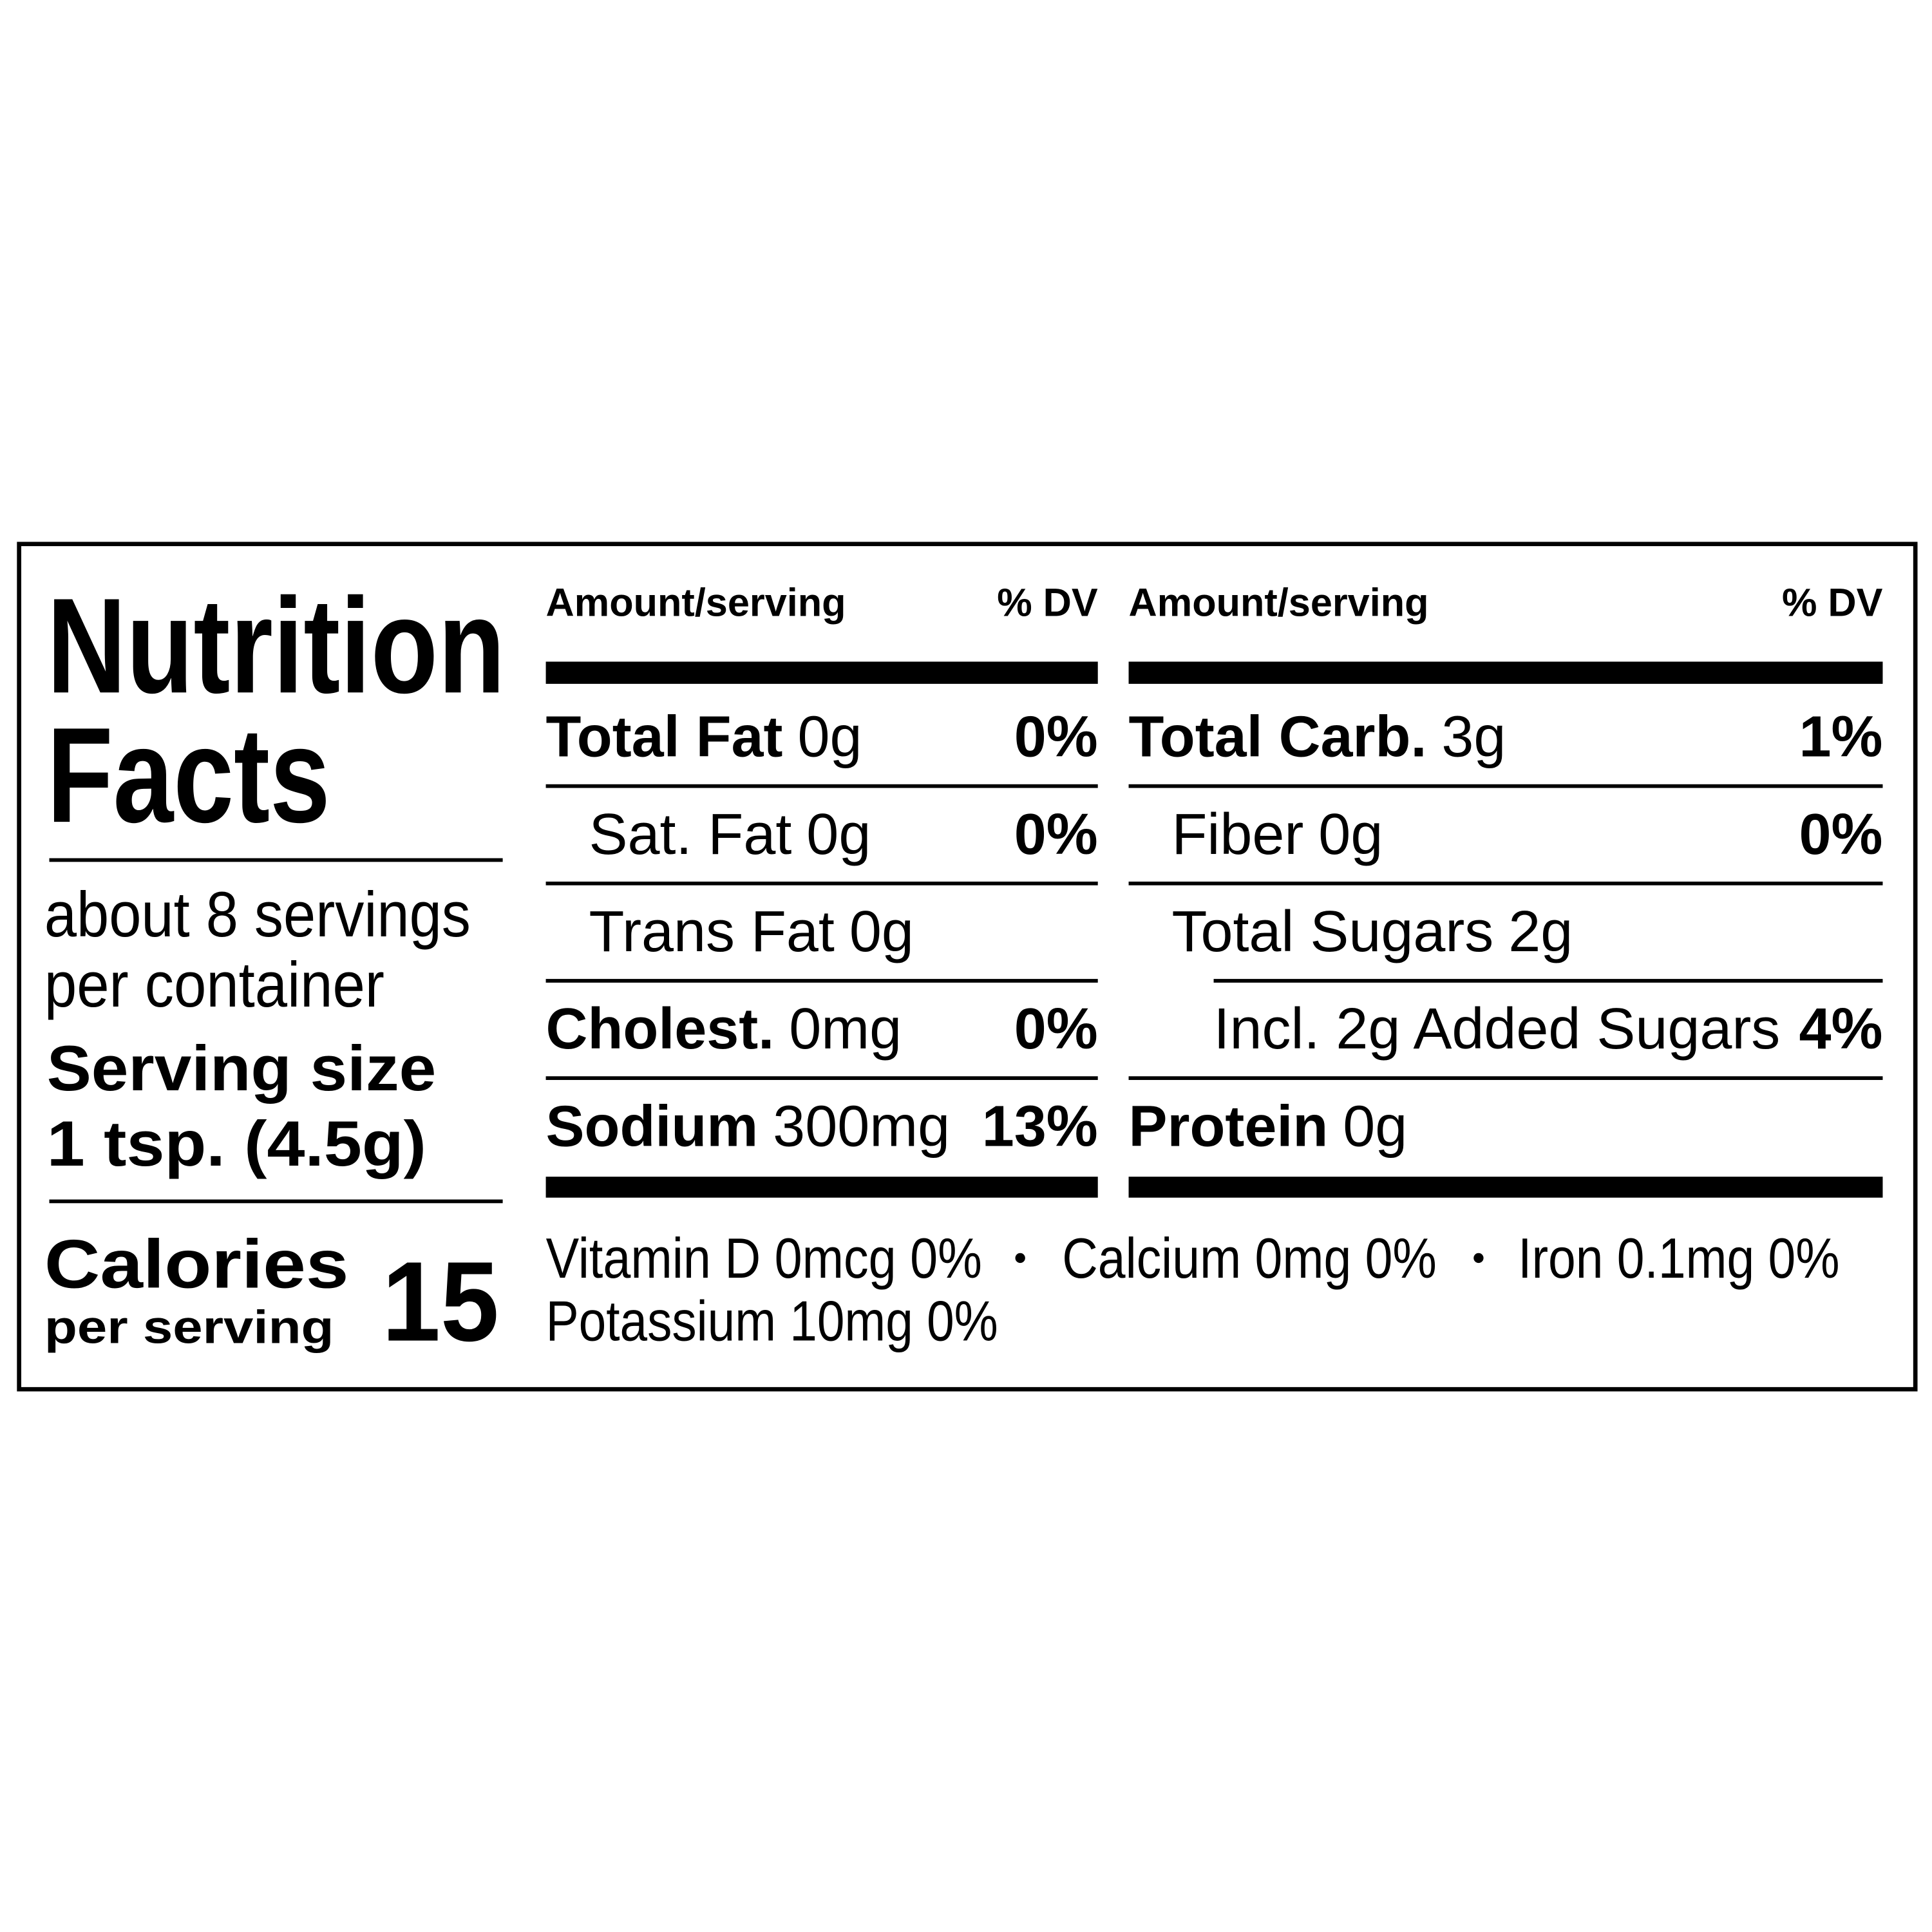  Describe the element at coordinates (652, 1126) in the screenshot. I see `nutrient-name: Sodium` at that location.